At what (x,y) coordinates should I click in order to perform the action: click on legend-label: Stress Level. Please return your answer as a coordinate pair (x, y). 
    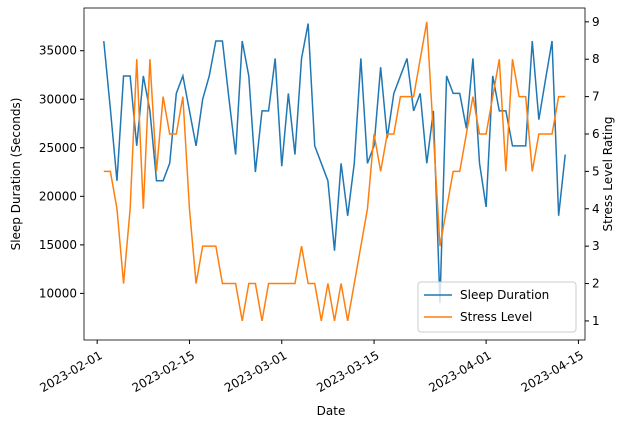
    Looking at the image, I should click on (496, 317).